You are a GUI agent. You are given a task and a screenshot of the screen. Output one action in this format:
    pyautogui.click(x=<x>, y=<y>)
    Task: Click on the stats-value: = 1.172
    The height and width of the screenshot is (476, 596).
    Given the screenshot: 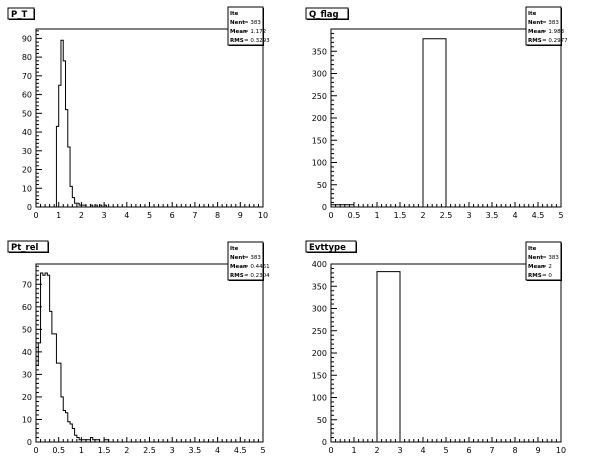 What is the action you would take?
    pyautogui.click(x=255, y=32)
    